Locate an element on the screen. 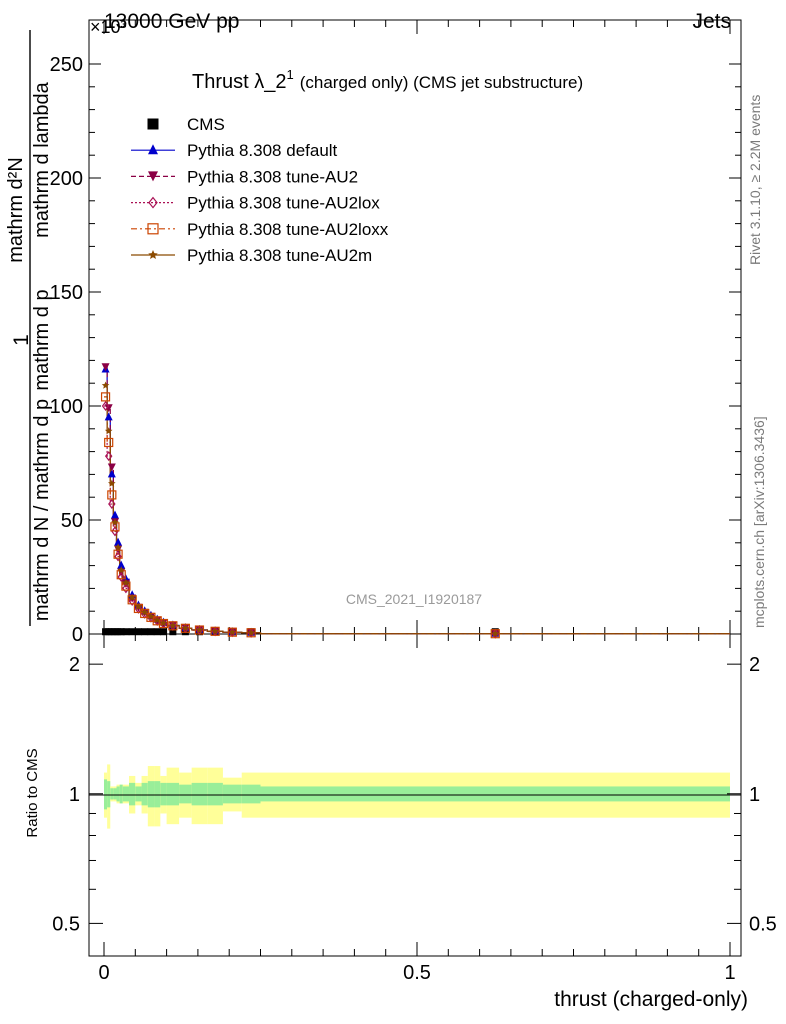  x-axis-label: thrust (charged-only) is located at coordinates (651, 999).